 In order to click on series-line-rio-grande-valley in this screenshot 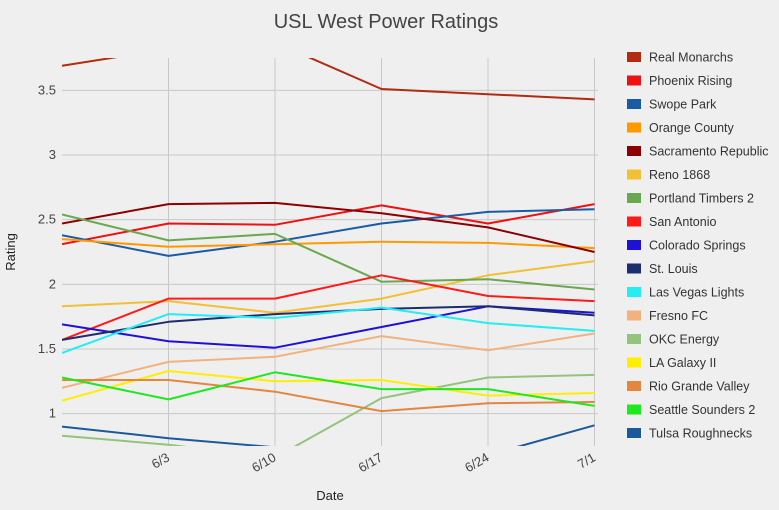, I will do `click(328, 396)`.